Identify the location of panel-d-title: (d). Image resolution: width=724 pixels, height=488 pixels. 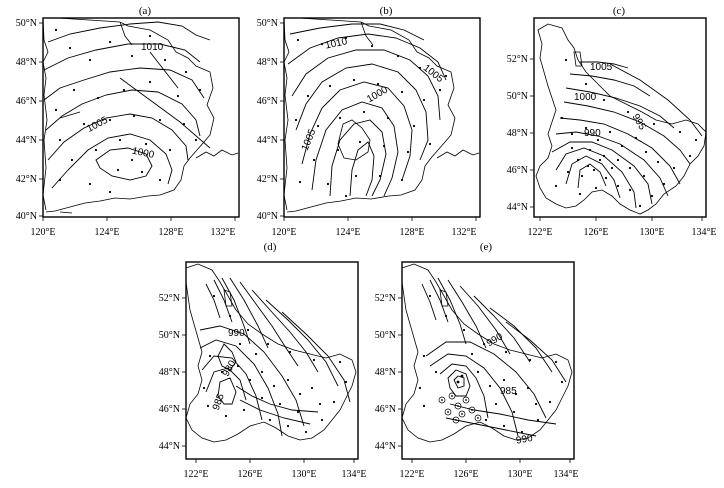
(270, 247).